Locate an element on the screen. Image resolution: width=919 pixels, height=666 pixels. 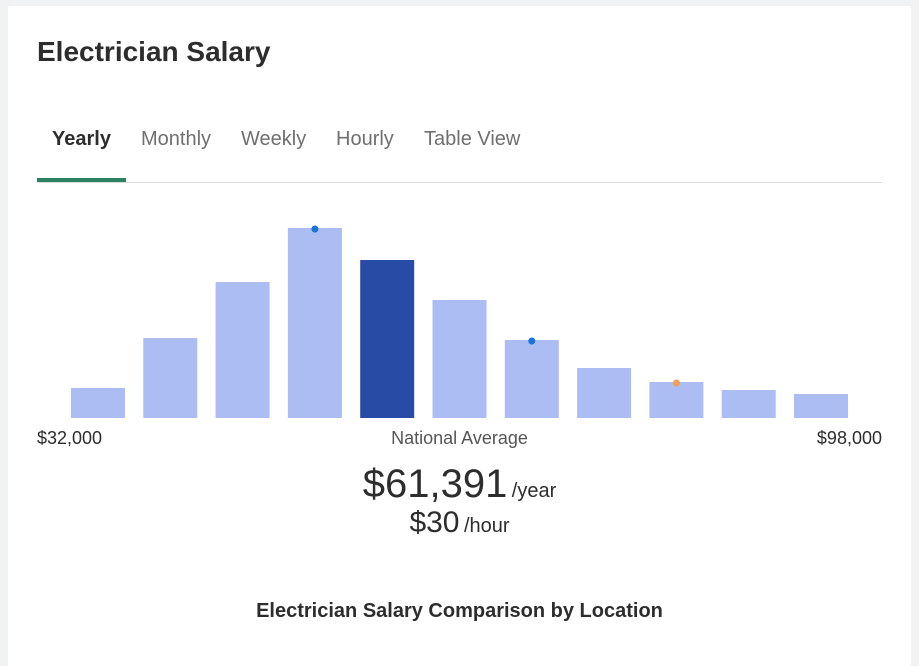
average-yearly-unit: /year is located at coordinates (534, 491).